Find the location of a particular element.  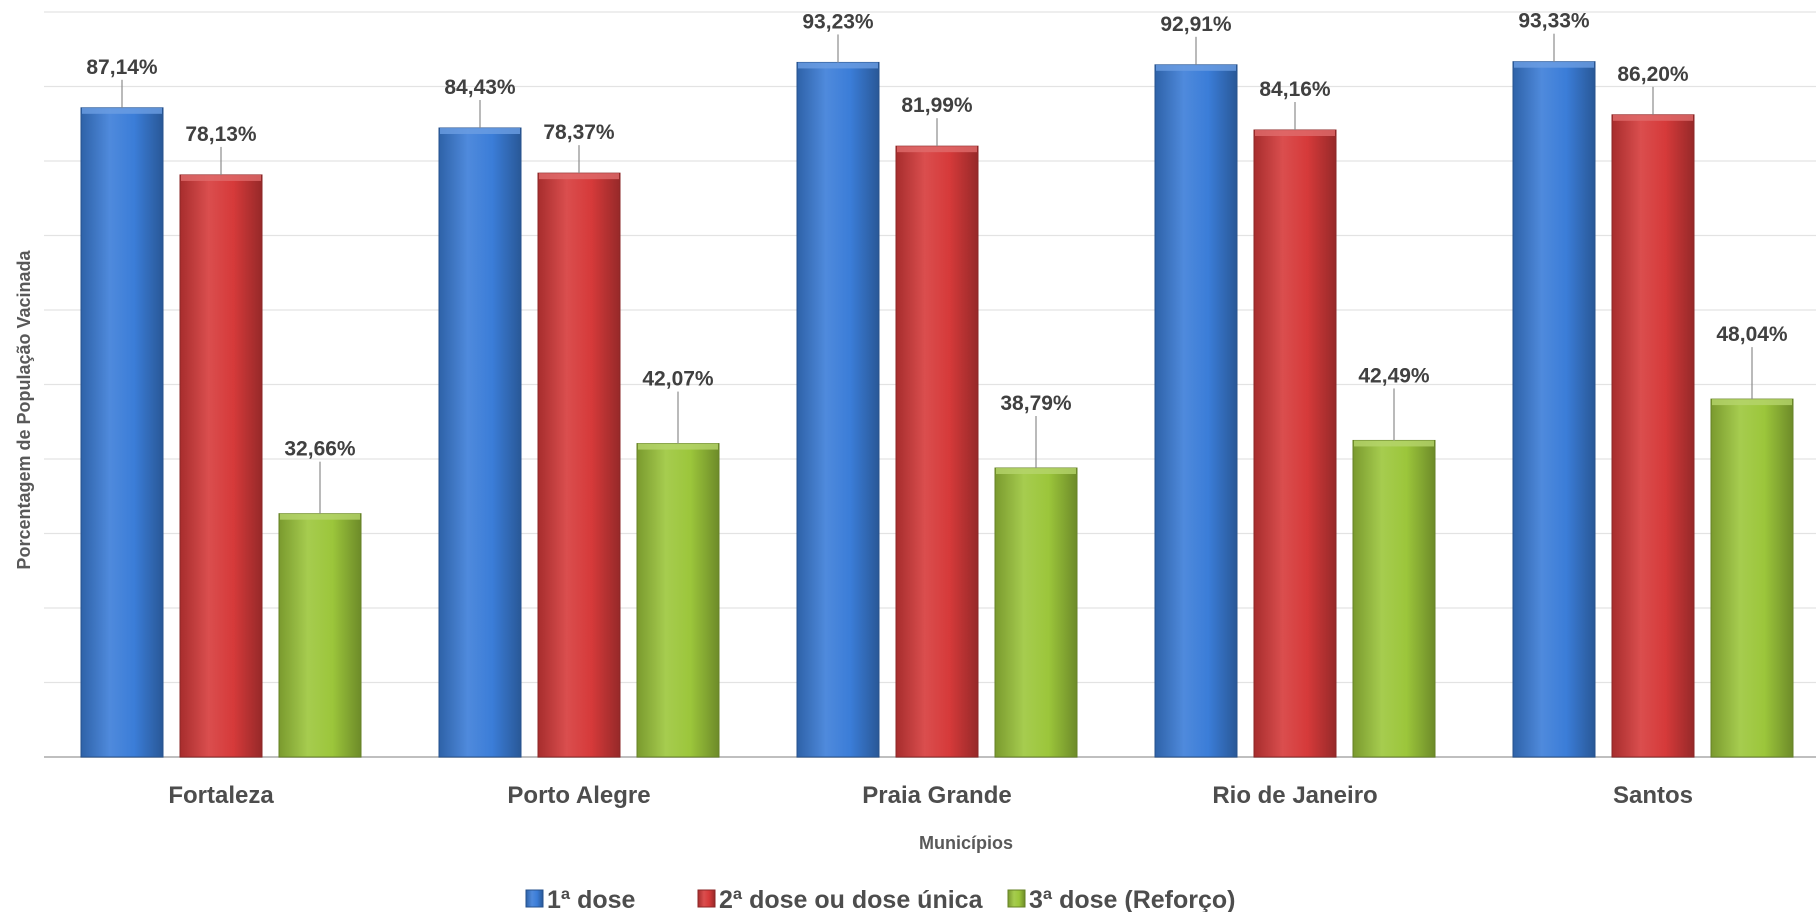

data-label: 78,13% is located at coordinates (221, 134).